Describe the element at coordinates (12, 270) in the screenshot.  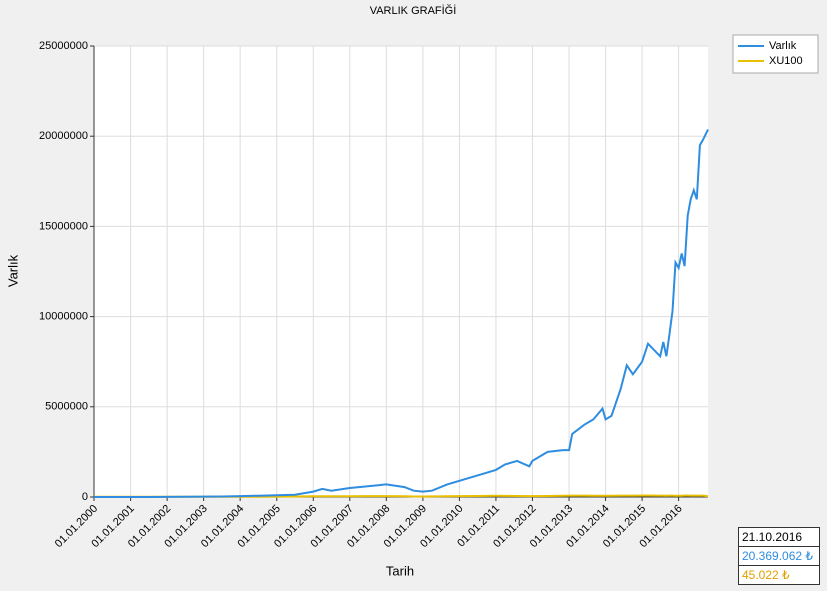
I see `y-axis-label: Varlık` at that location.